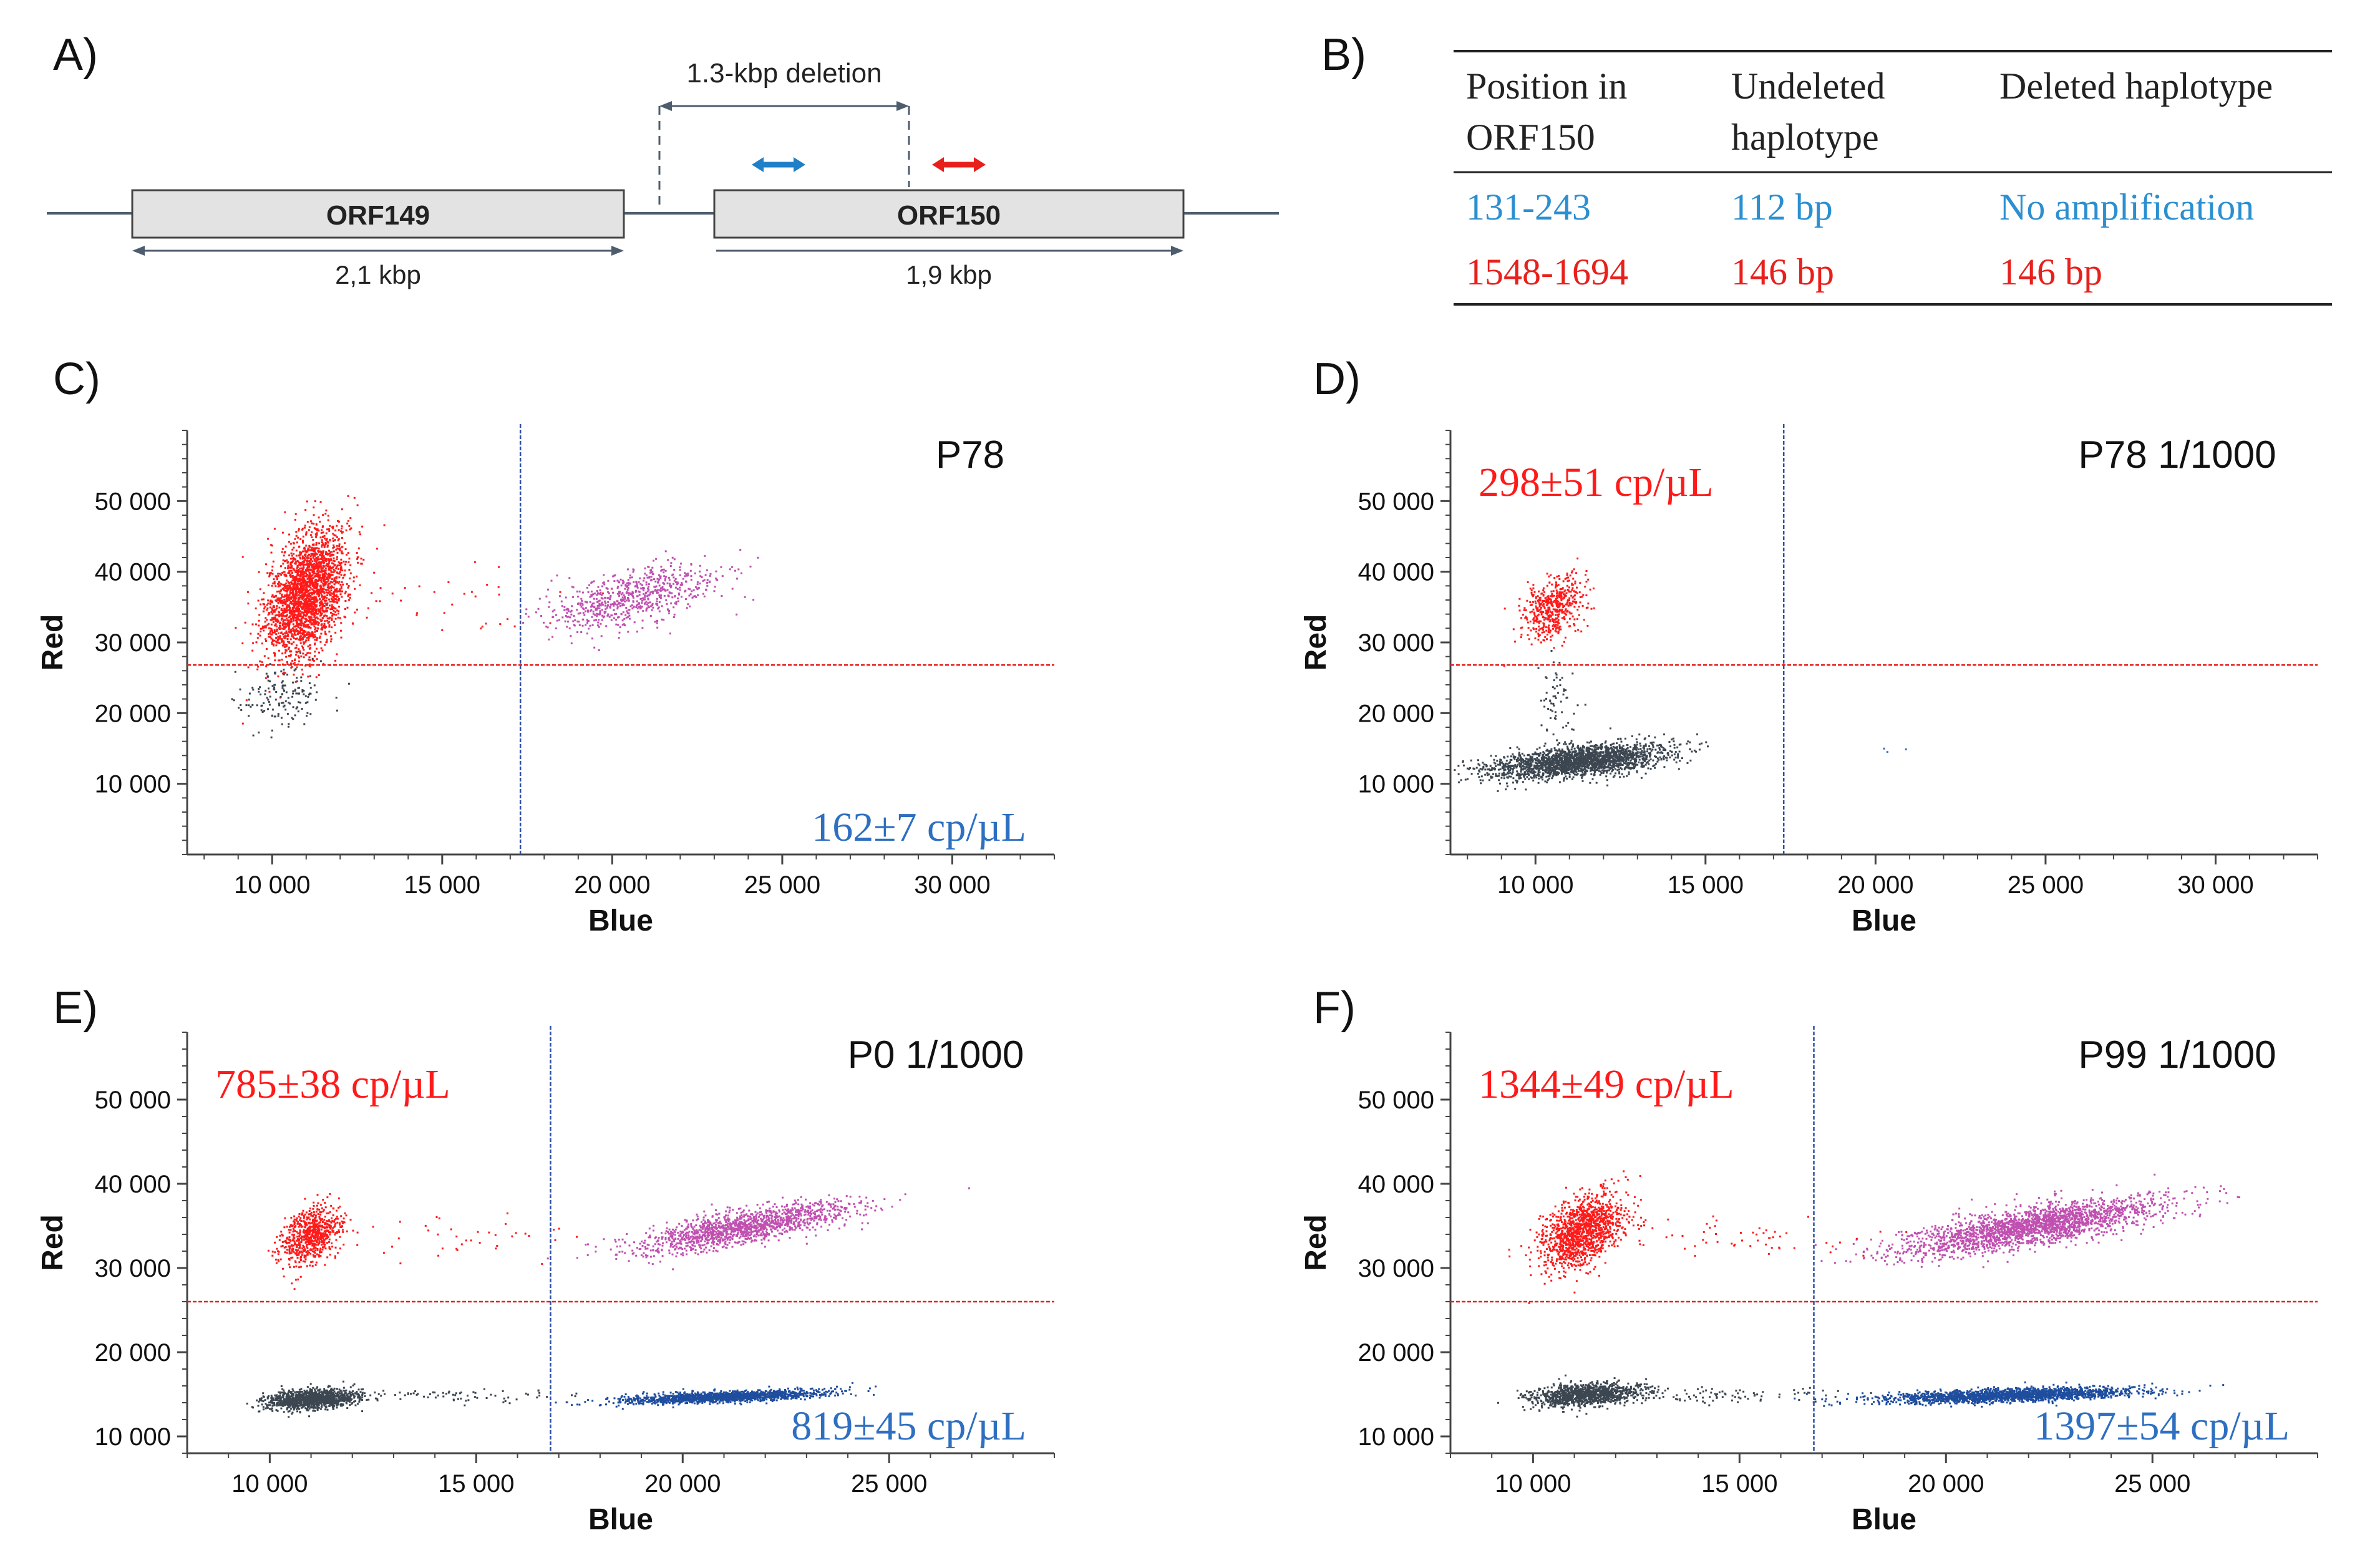 The height and width of the screenshot is (1568, 2380). Describe the element at coordinates (949, 274) in the screenshot. I see `orf150-size: 1,9 kbp` at that location.